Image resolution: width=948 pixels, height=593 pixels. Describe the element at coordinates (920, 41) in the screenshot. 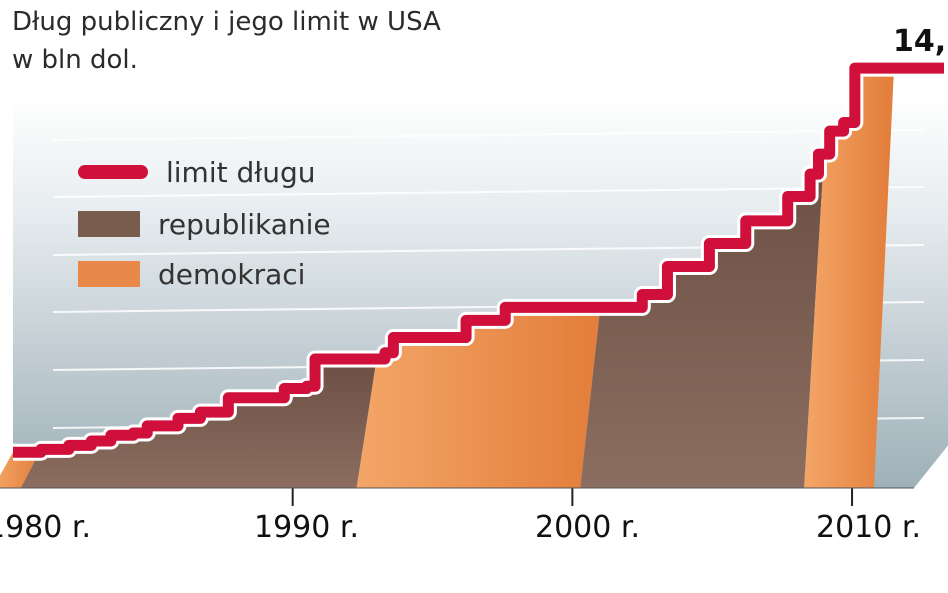

I see `peak-value-label: 14,3` at that location.